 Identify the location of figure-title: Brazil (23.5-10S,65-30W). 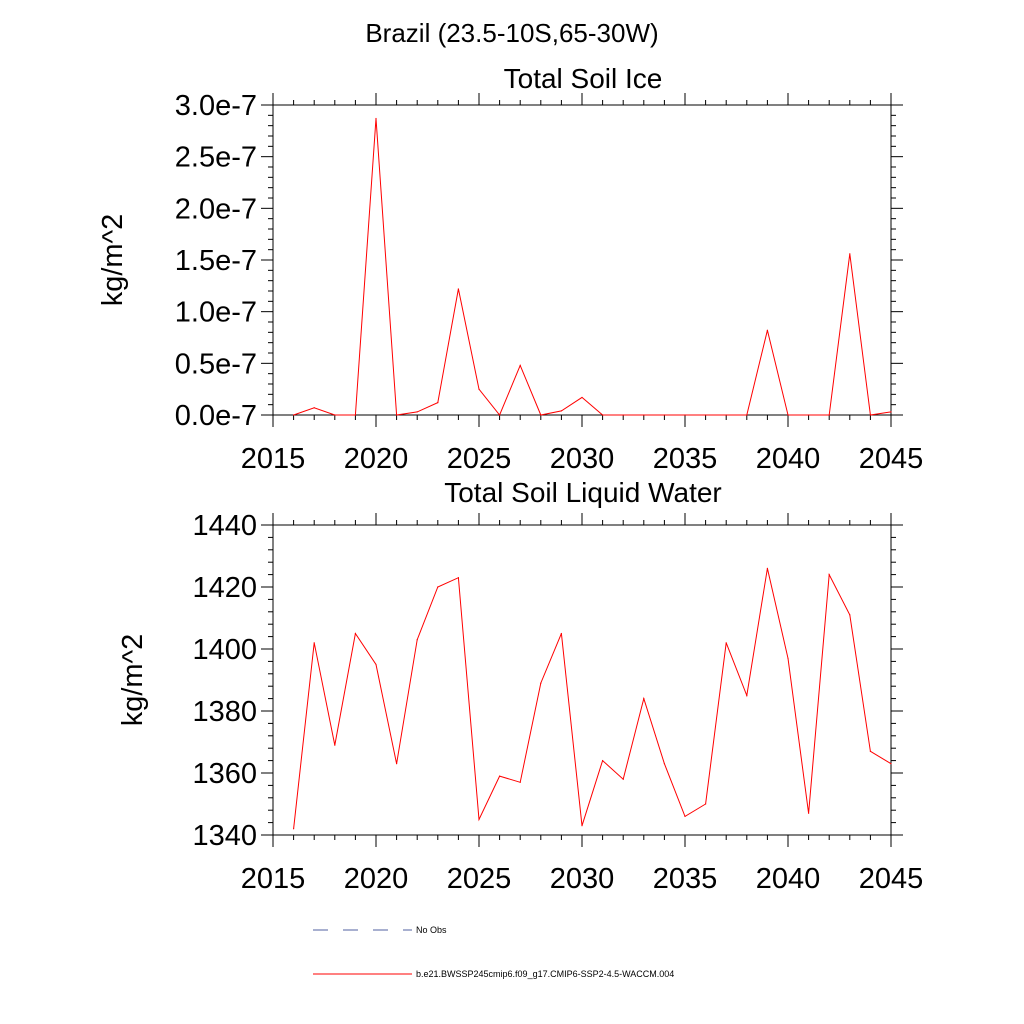
(511, 33).